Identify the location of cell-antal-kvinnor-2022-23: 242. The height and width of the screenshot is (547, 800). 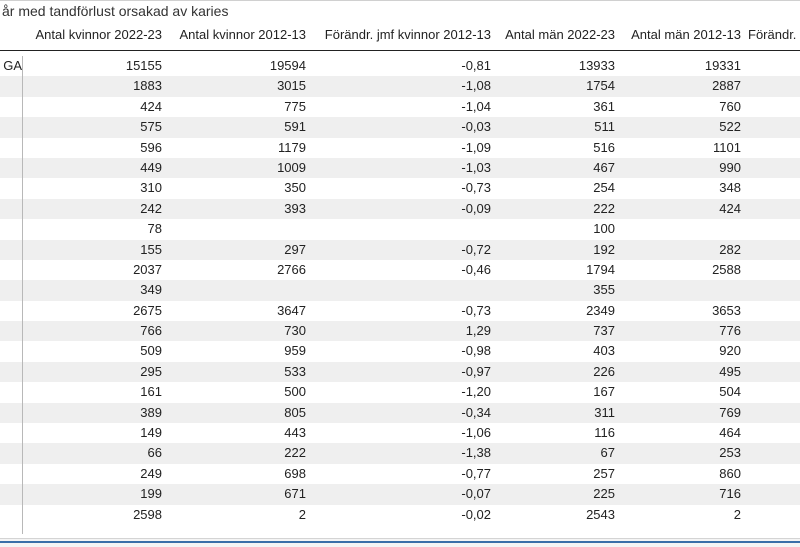
(151, 208).